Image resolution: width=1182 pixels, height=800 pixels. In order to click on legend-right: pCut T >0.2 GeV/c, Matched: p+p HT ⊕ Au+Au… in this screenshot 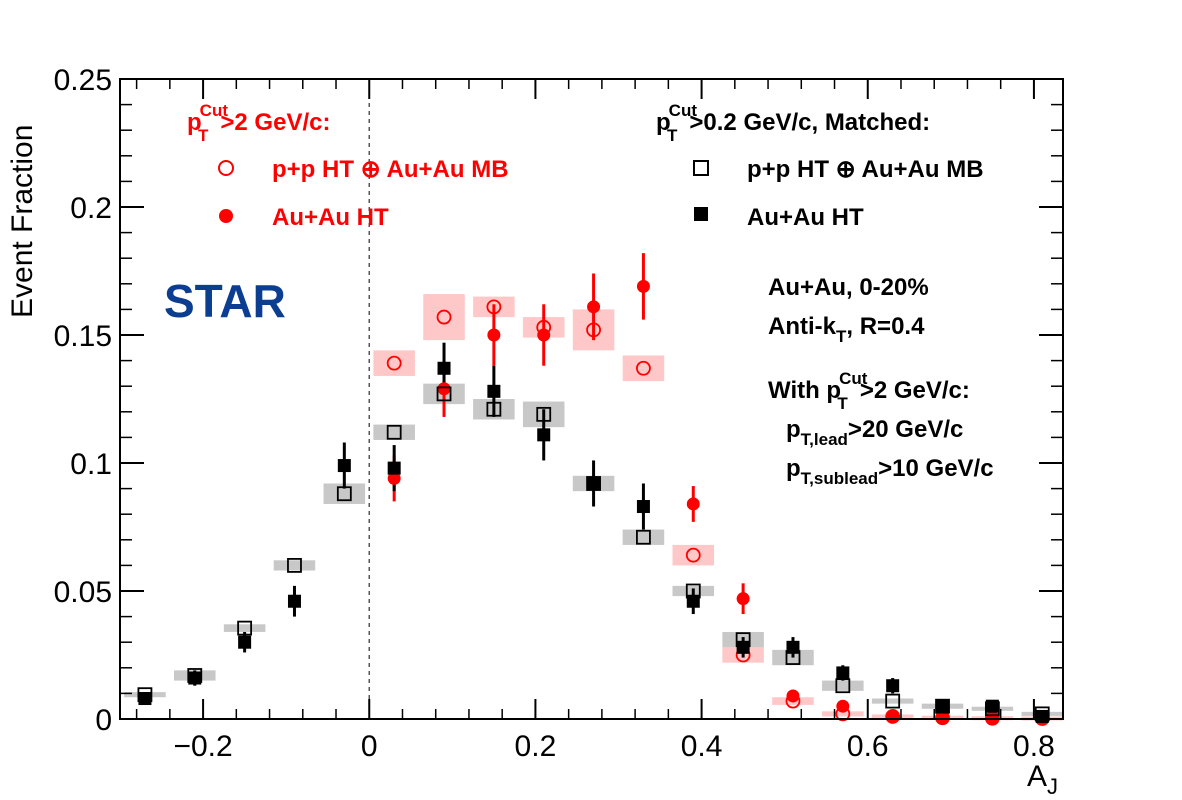, I will do `click(820, 166)`.